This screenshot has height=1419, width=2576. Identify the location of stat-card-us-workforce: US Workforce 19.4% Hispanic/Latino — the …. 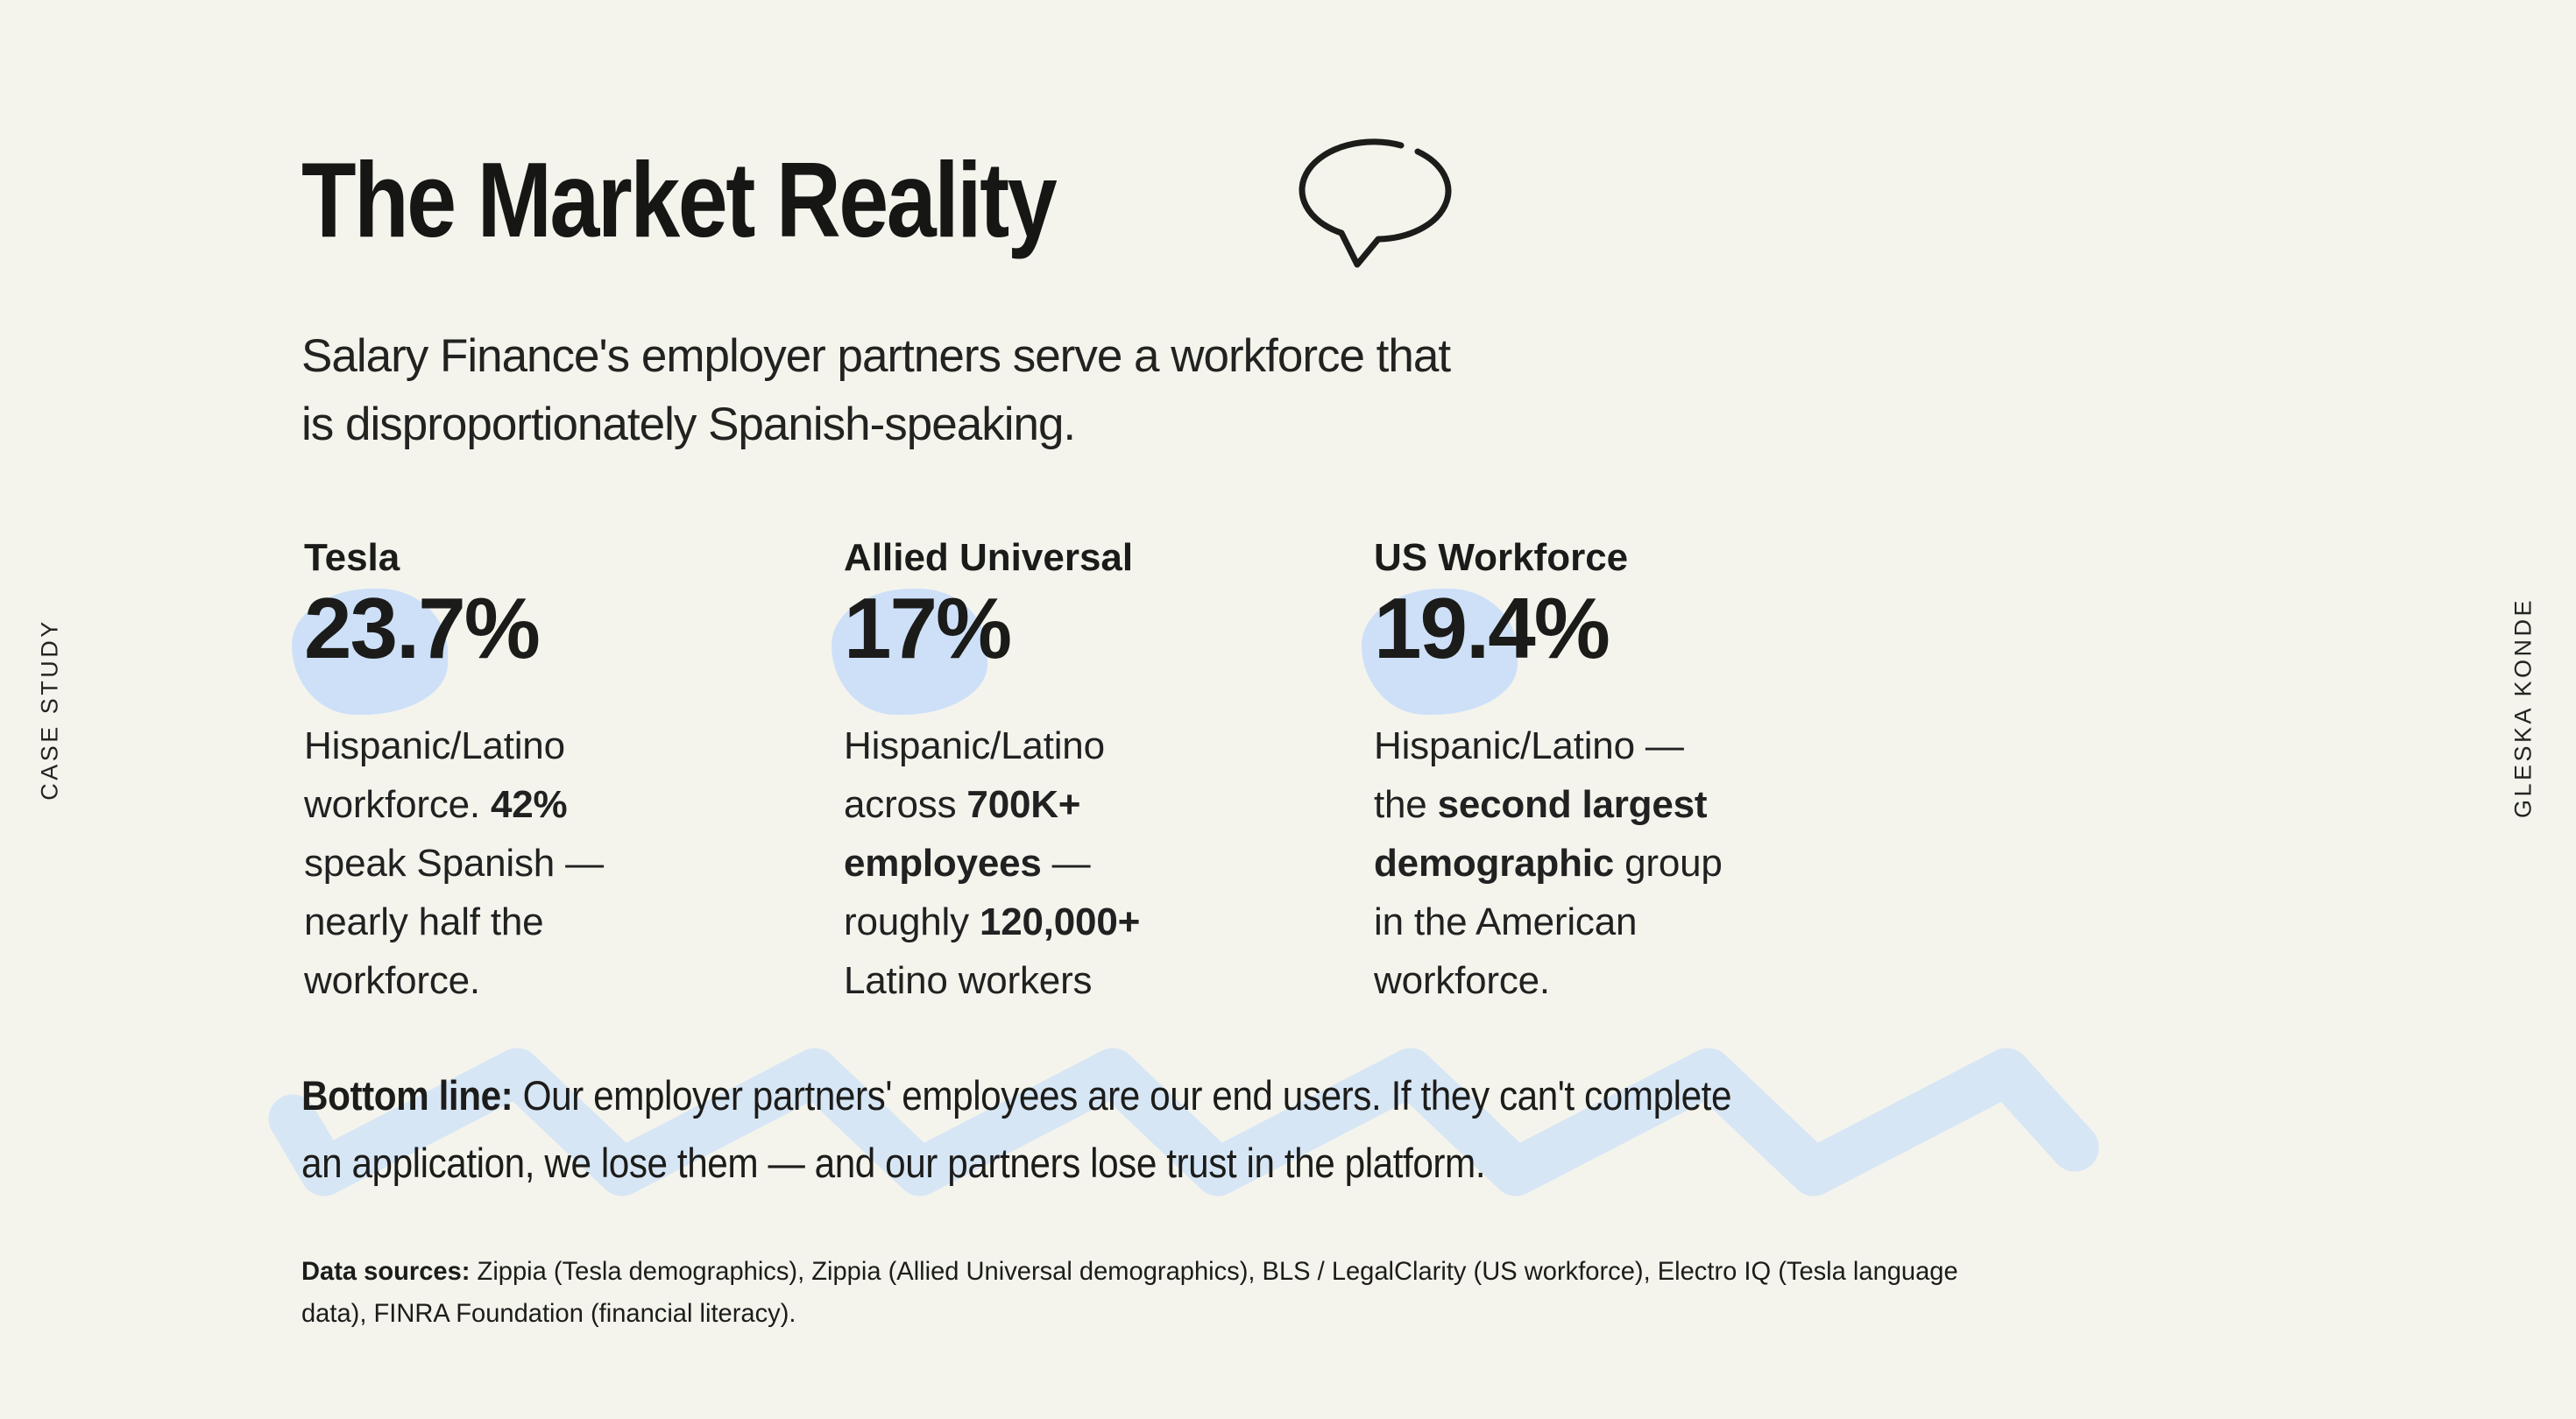
(1622, 785).